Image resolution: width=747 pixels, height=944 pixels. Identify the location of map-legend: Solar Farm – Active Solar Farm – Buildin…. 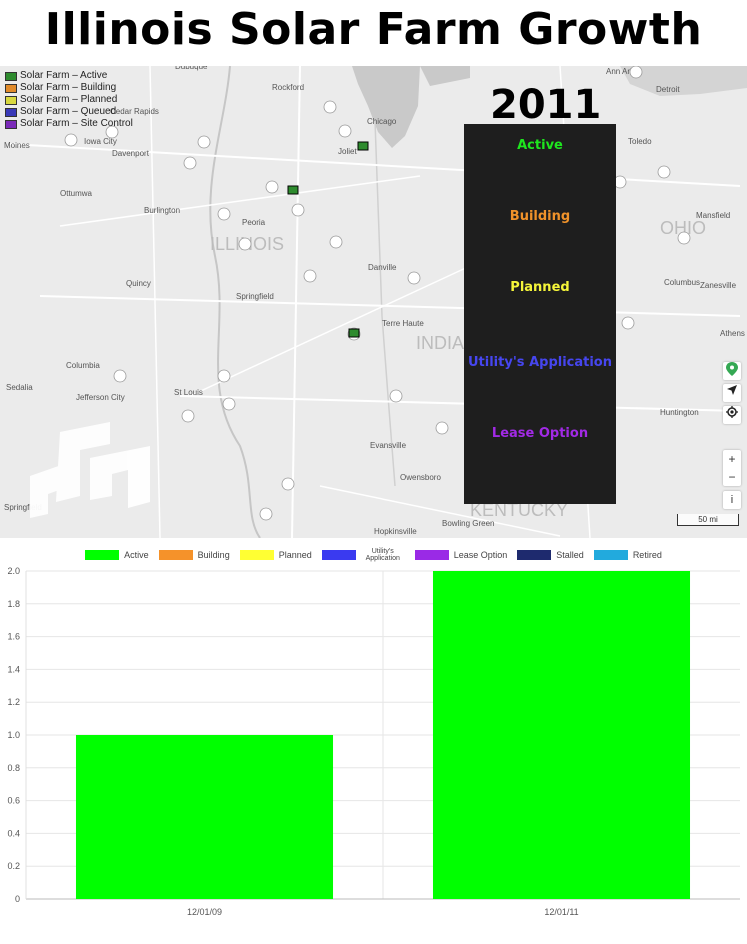
(69, 100).